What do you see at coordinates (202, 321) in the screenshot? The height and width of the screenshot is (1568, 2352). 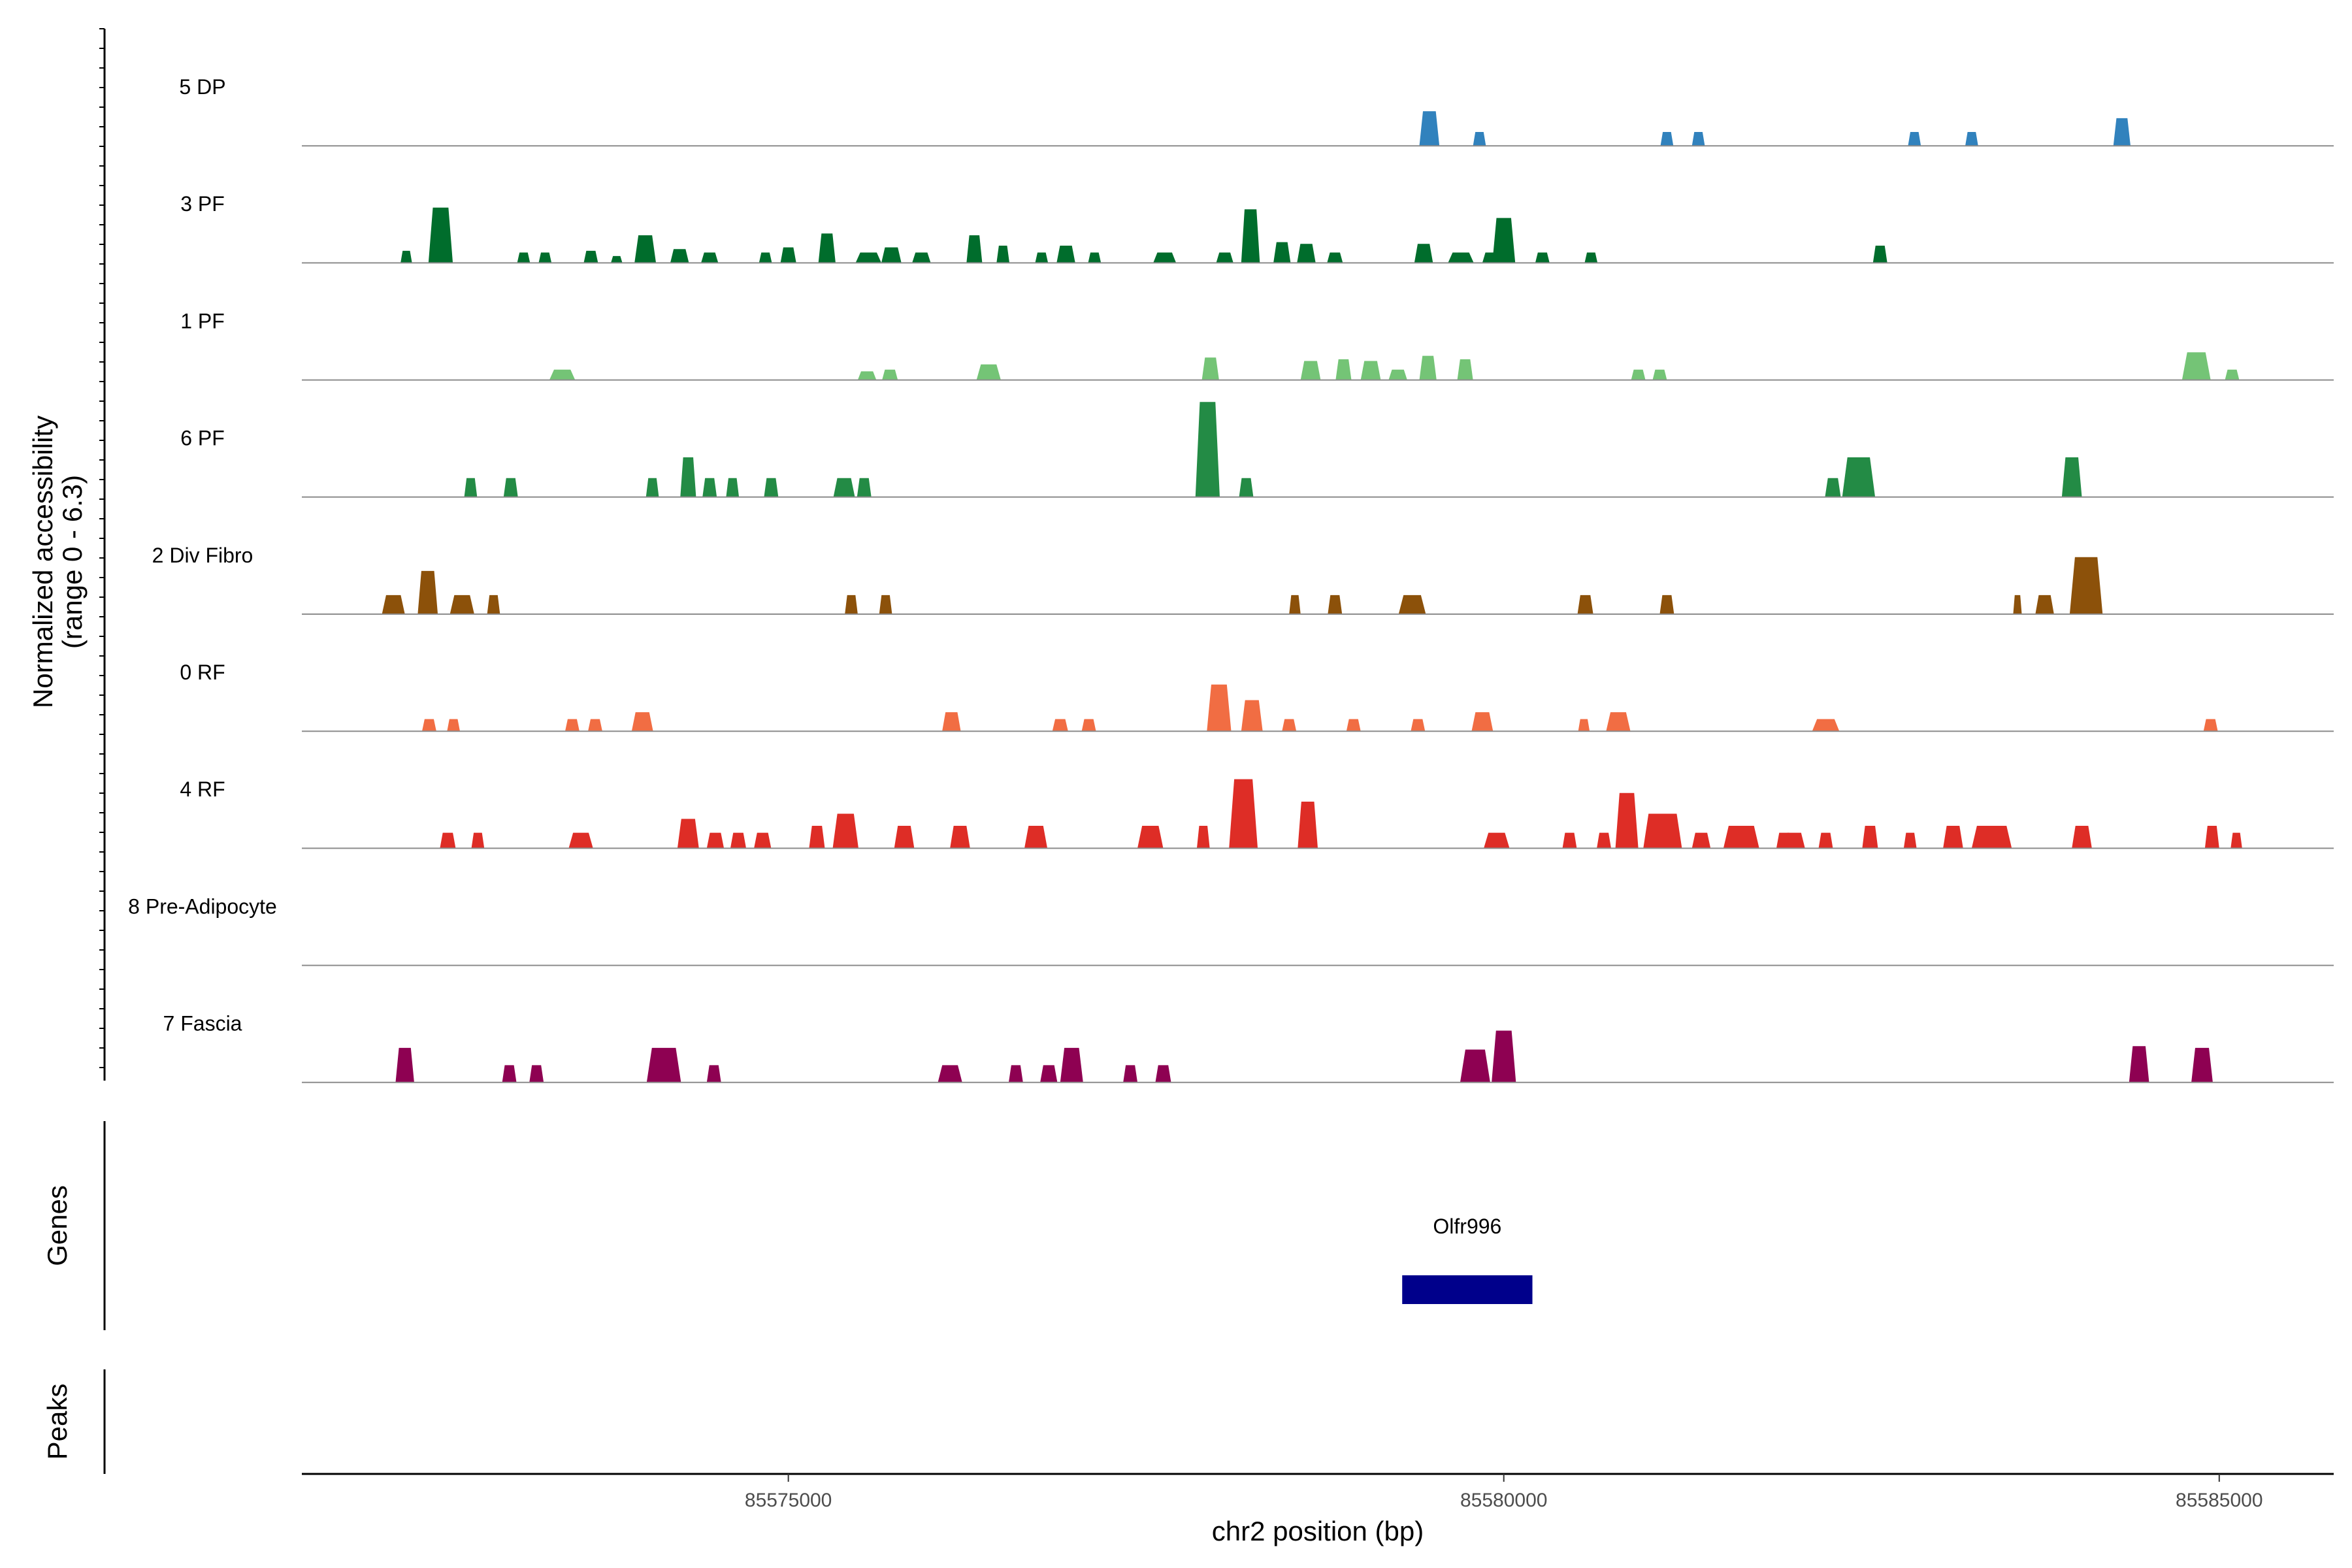 I see `track-label: 1 PF` at bounding box center [202, 321].